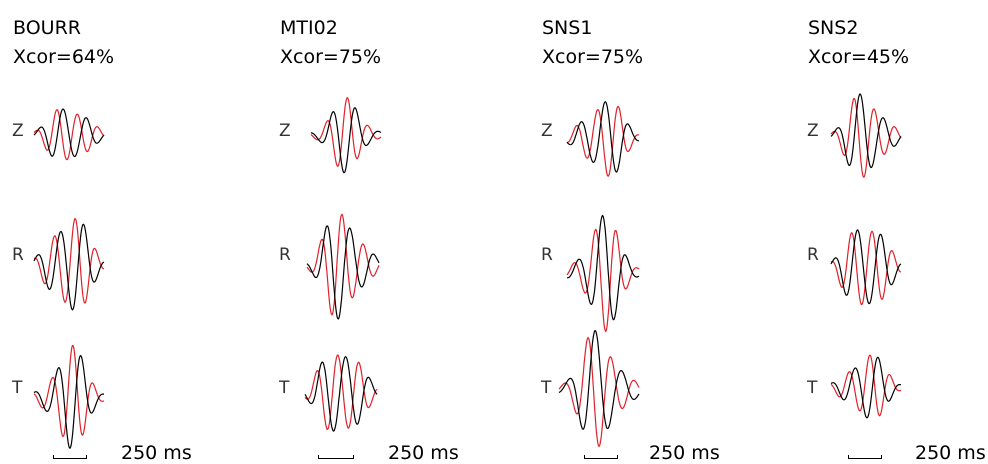  I want to click on station-name: BOURR, so click(47, 28).